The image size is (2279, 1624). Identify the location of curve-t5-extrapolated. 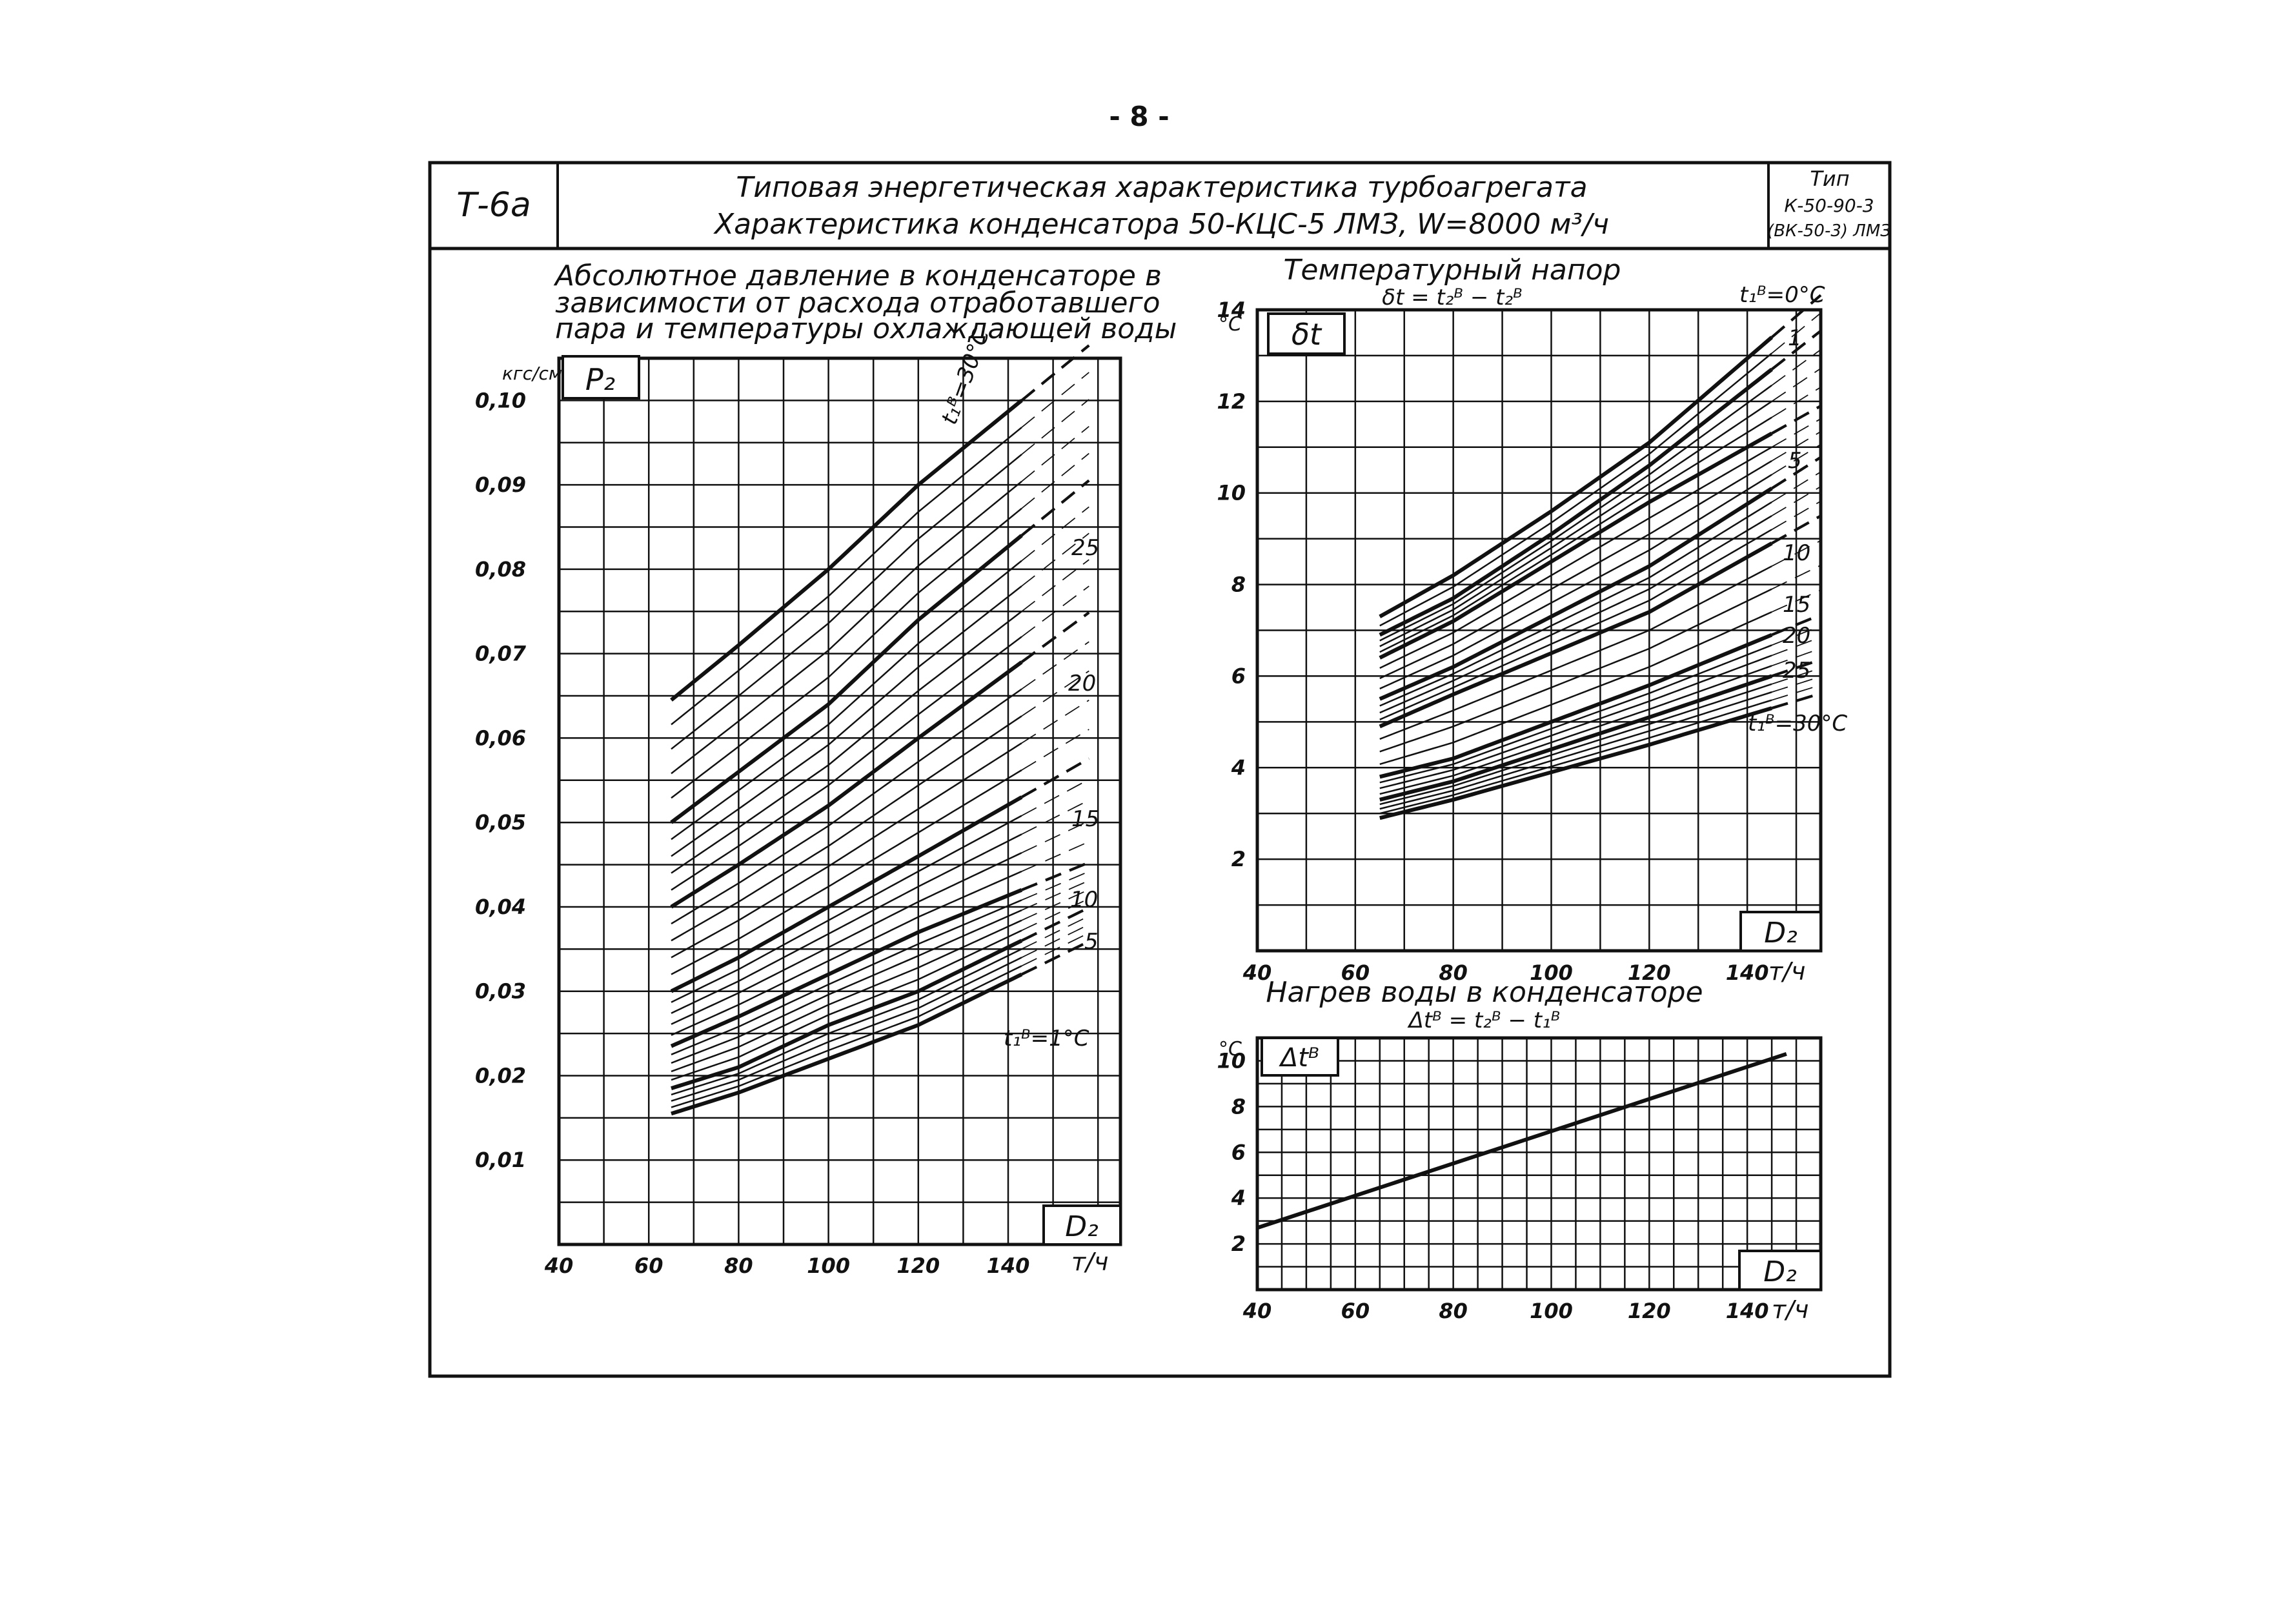
(1055, 924).